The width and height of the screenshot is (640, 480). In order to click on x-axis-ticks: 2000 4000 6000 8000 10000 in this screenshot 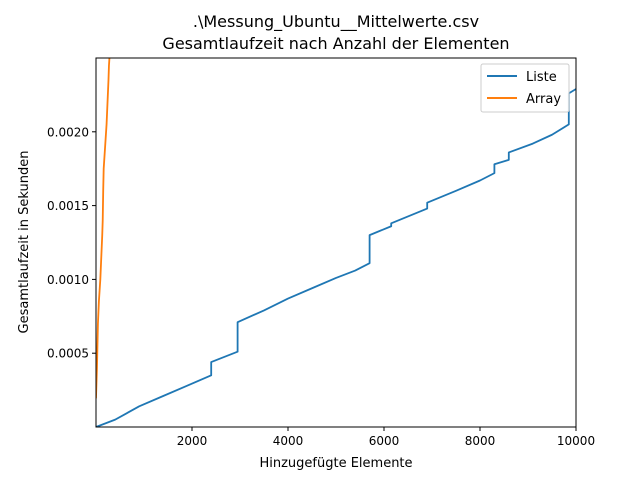, I will do `click(386, 437)`.